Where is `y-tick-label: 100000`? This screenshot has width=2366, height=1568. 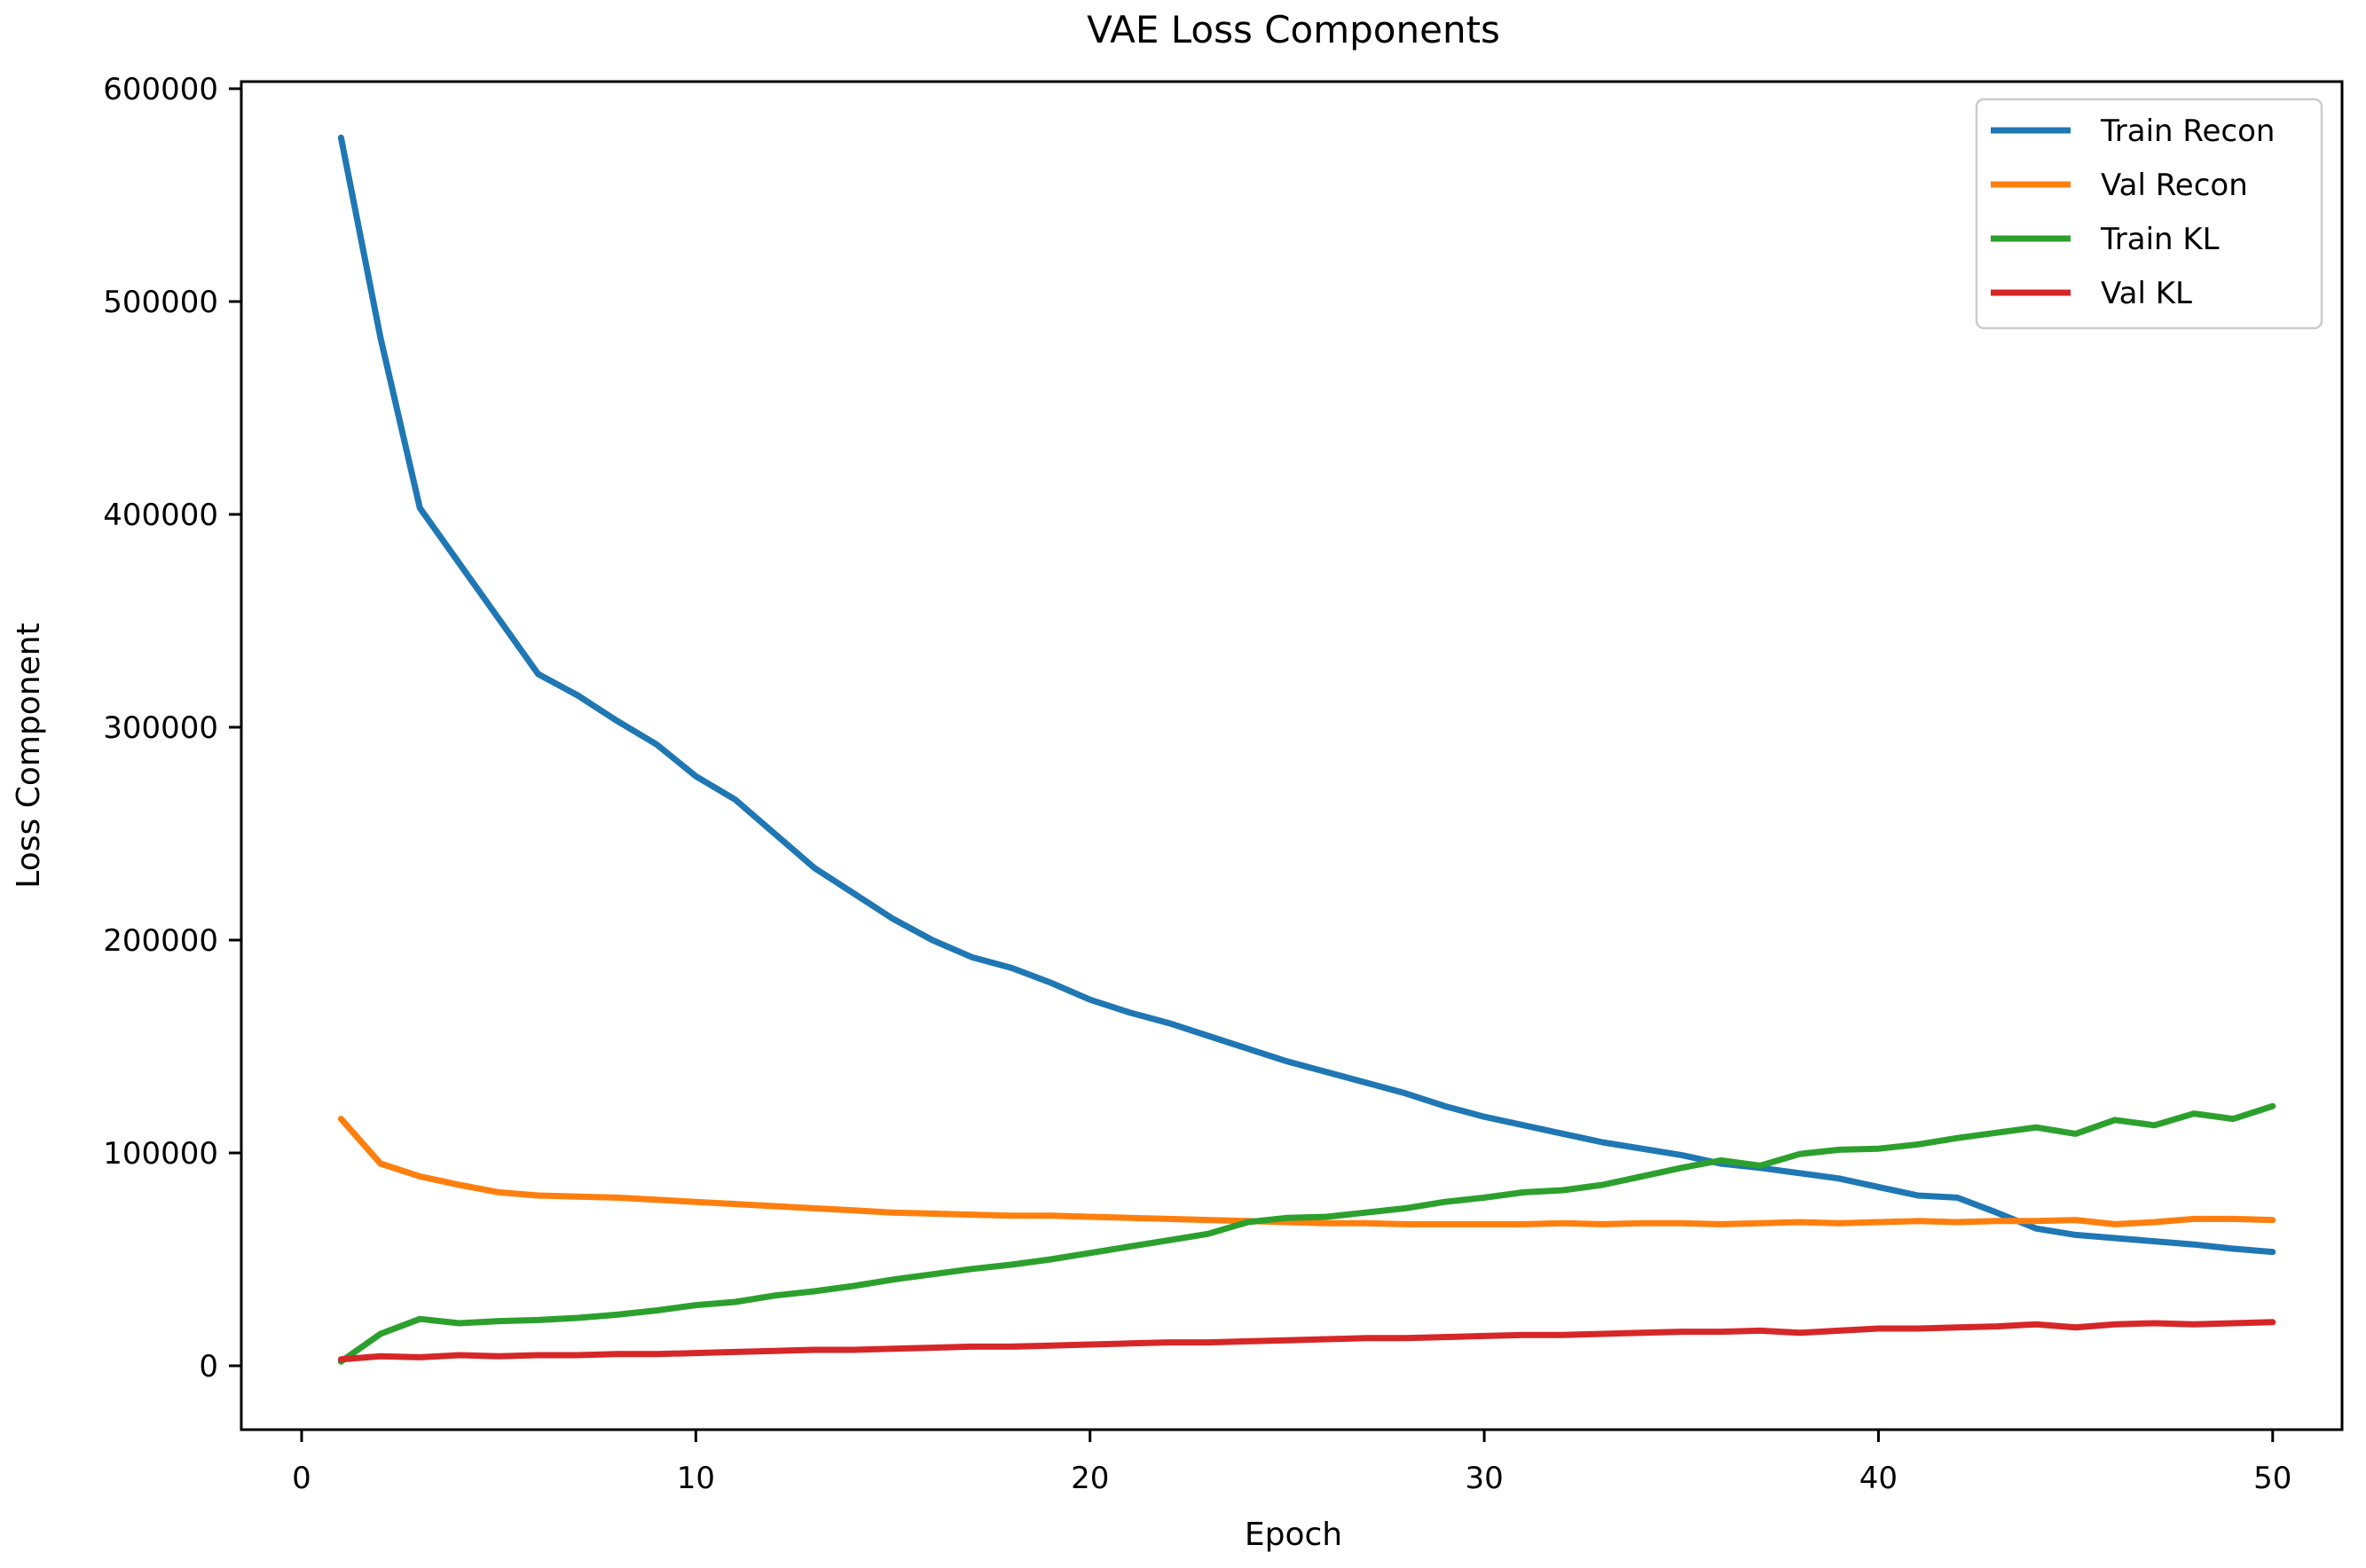 y-tick-label: 100000 is located at coordinates (161, 1154).